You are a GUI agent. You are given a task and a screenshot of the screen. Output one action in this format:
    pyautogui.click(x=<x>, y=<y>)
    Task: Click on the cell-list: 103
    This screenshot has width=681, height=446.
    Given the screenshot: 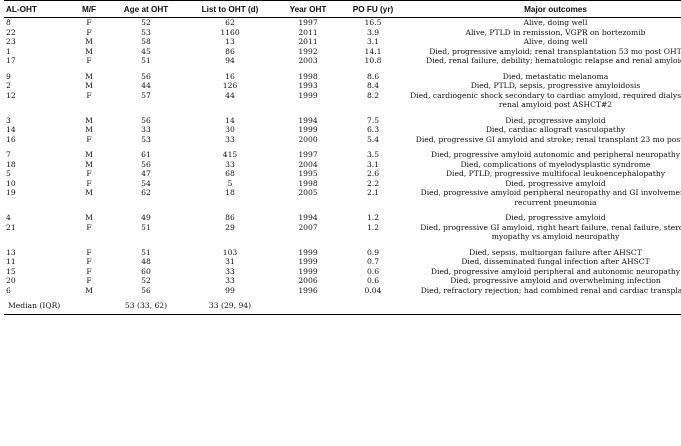 What is the action you would take?
    pyautogui.click(x=230, y=252)
    